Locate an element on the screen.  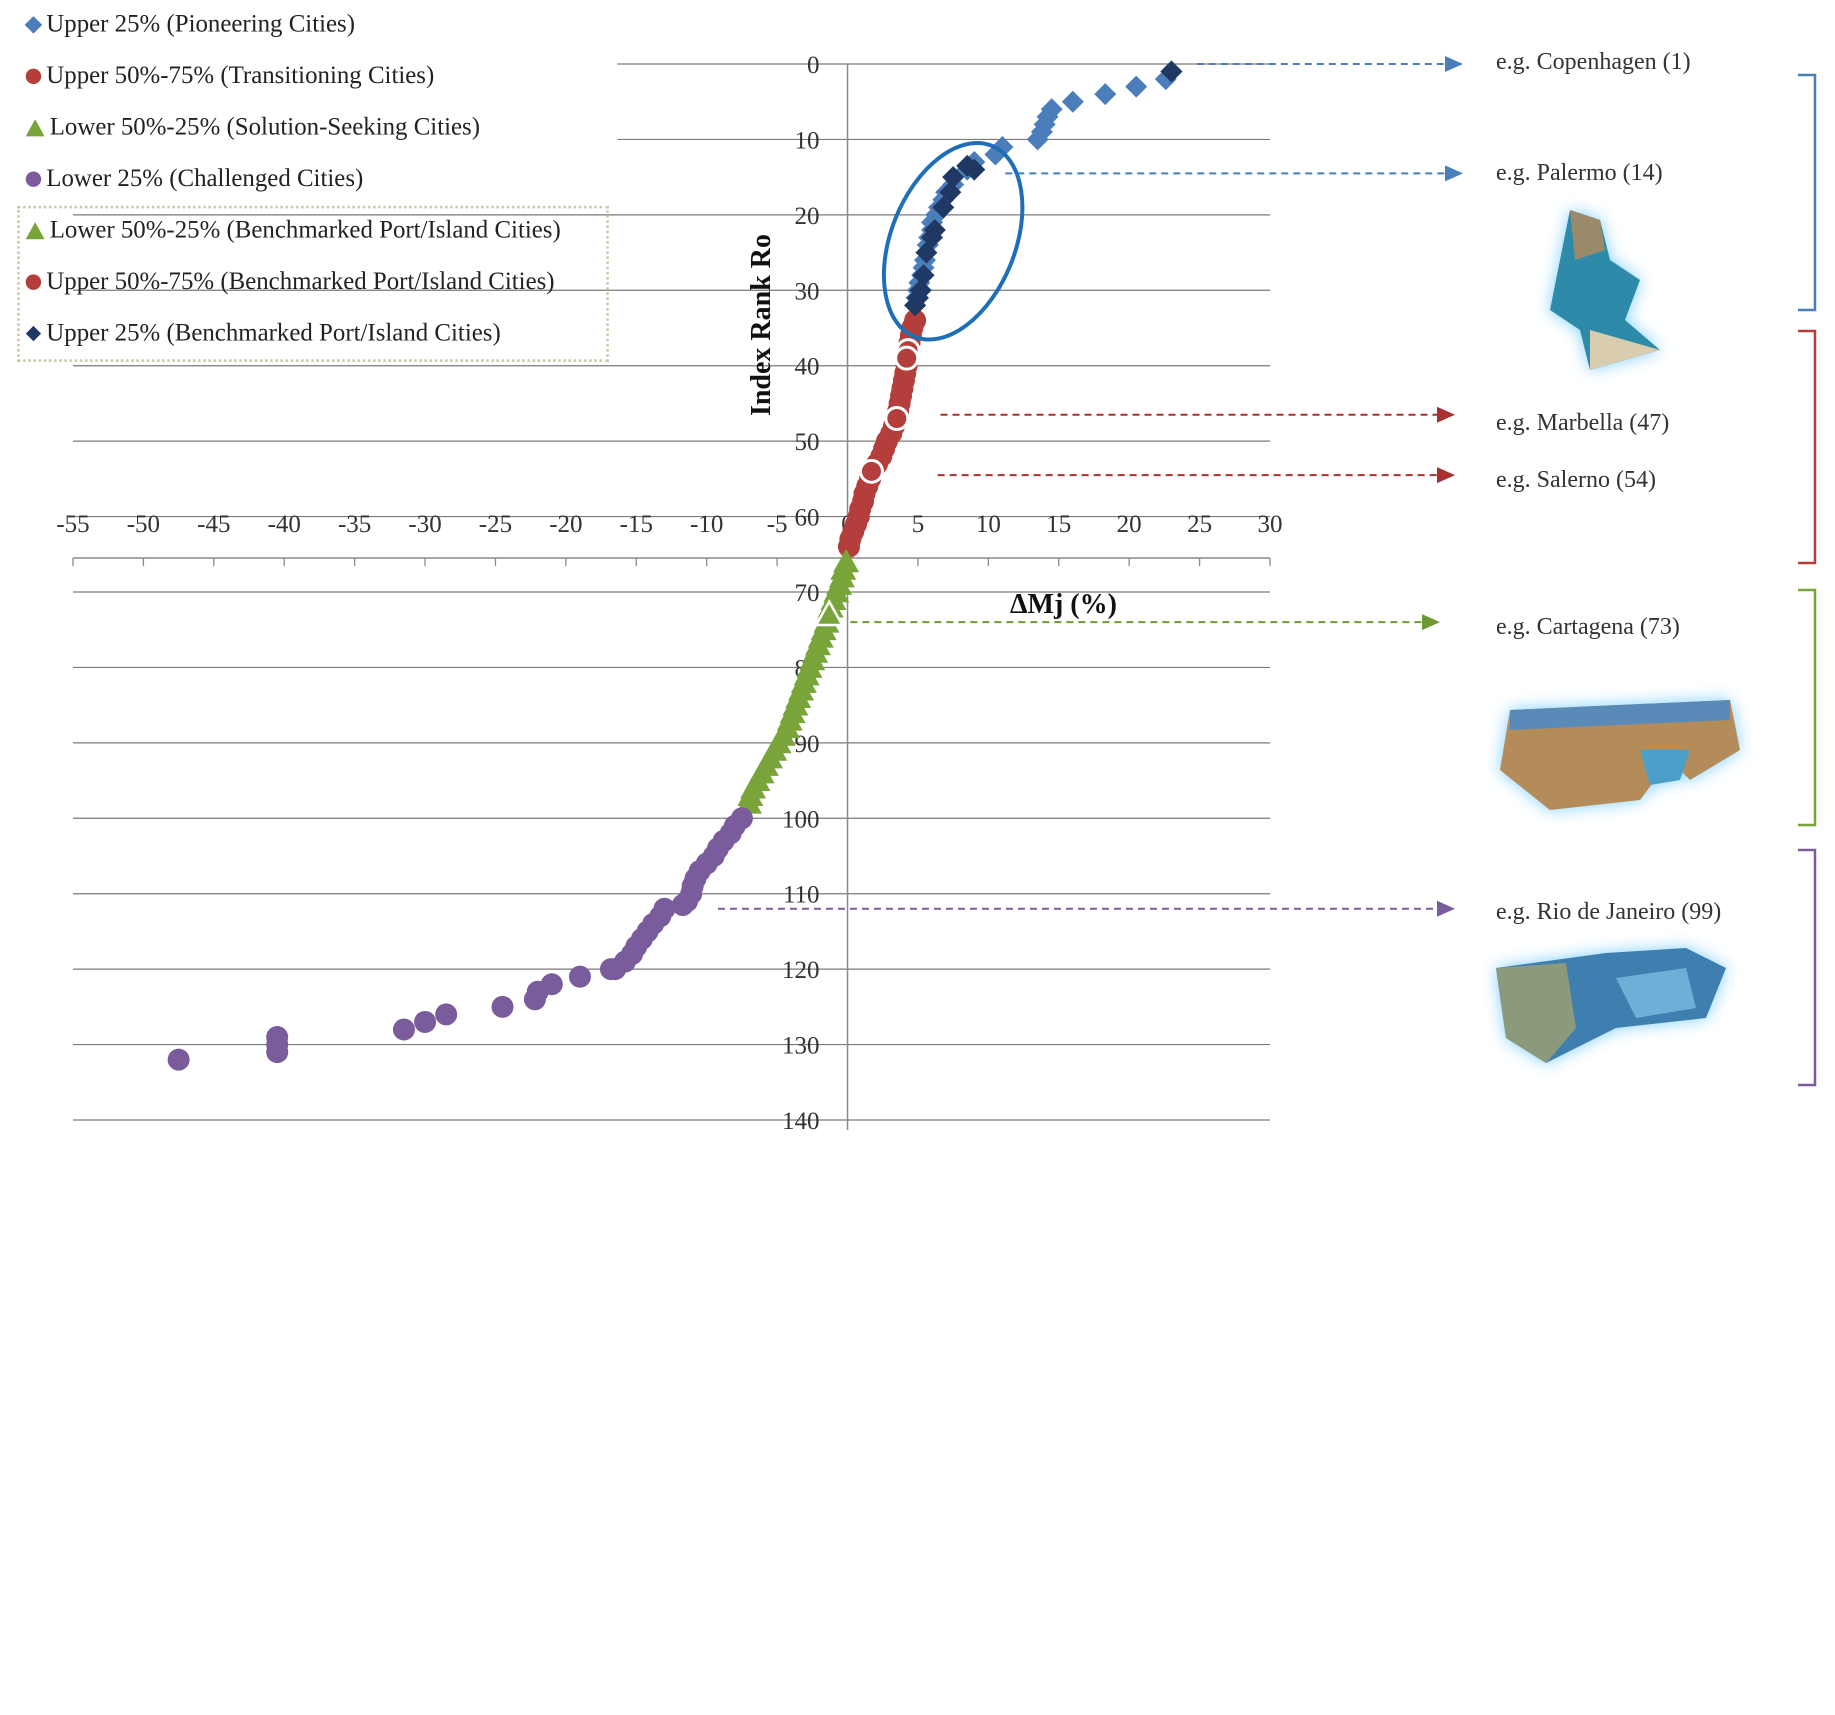
y-tick-label: 60 is located at coordinates (807, 518).